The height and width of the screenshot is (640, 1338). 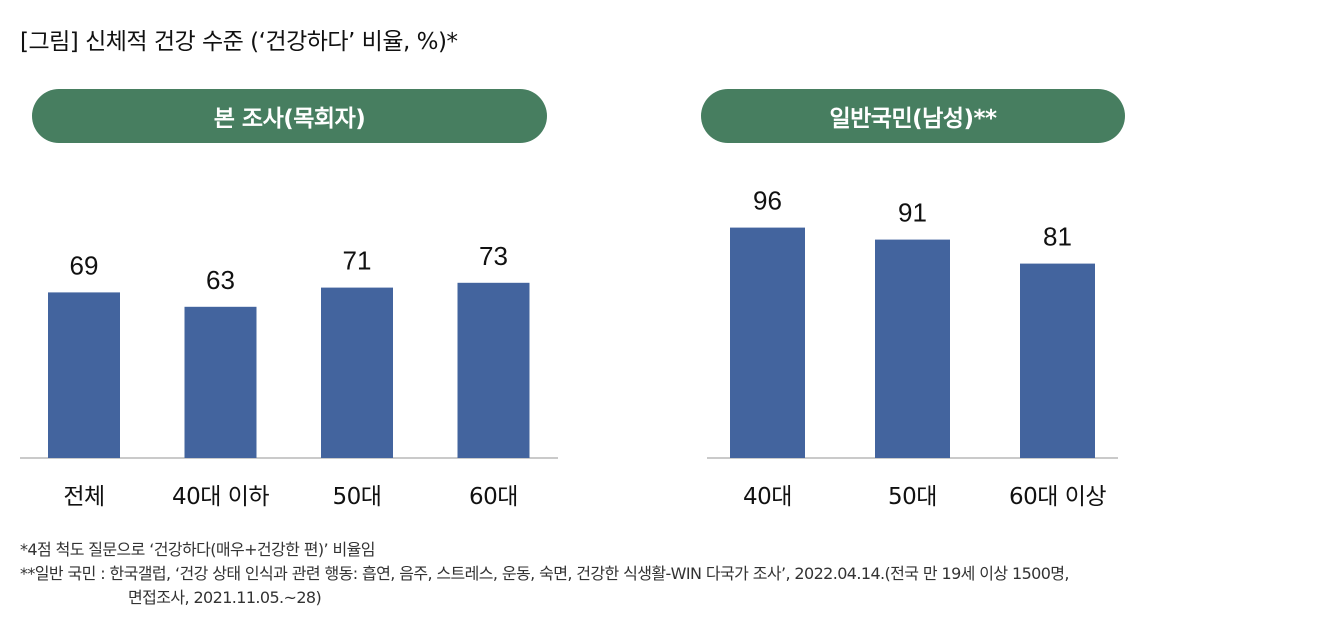 I want to click on value-label-general-1: 91, so click(x=912, y=213).